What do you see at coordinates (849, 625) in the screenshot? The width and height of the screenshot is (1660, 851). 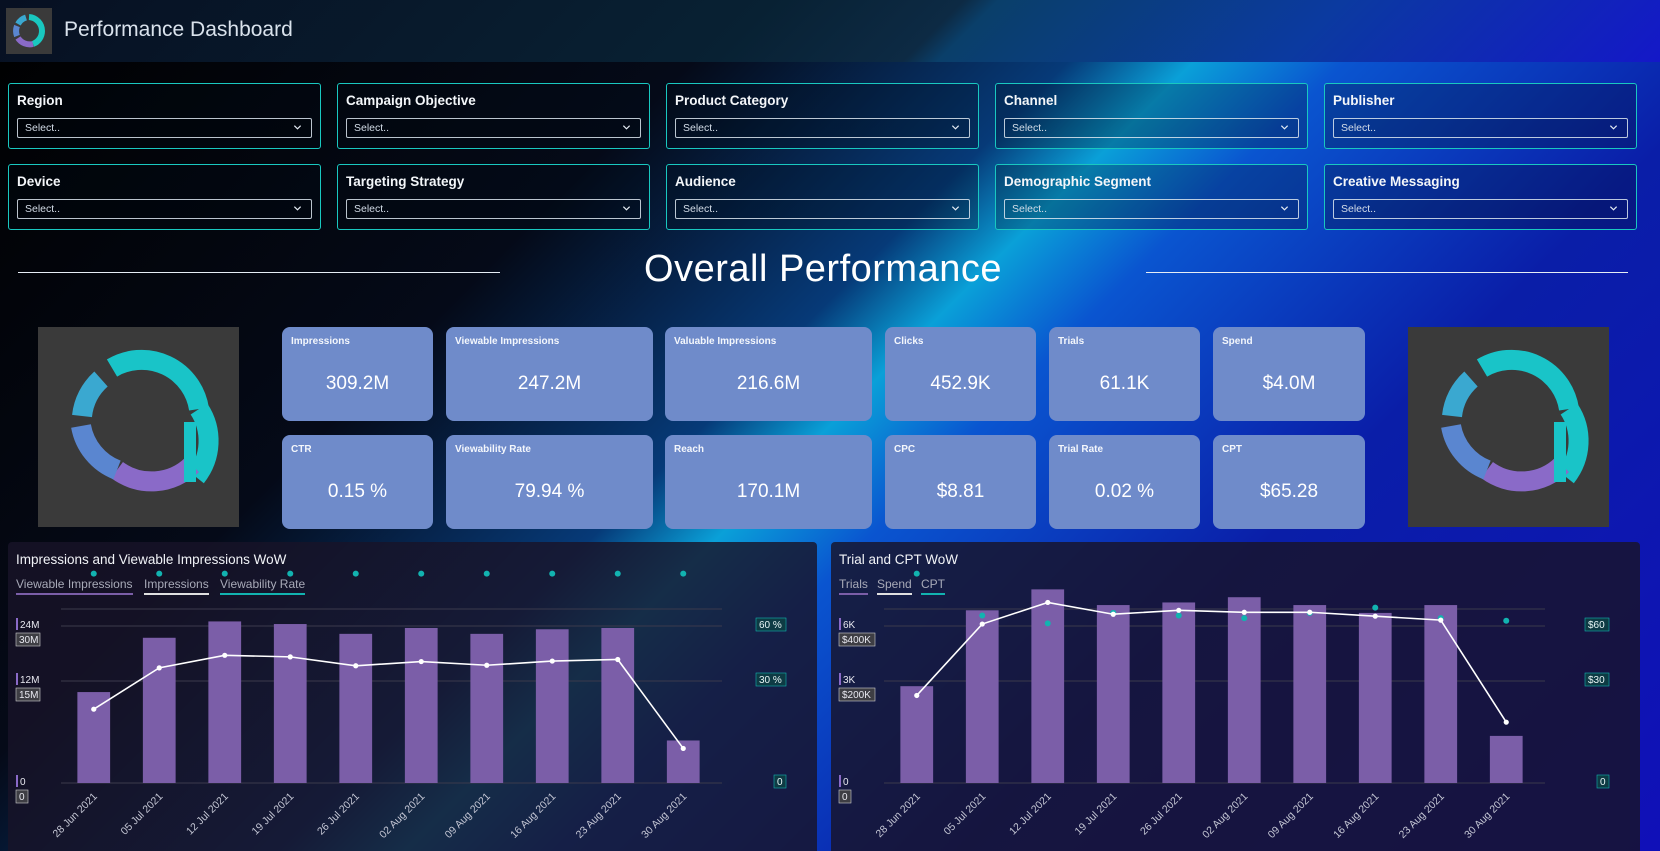 I see `tick-label: 6K` at bounding box center [849, 625].